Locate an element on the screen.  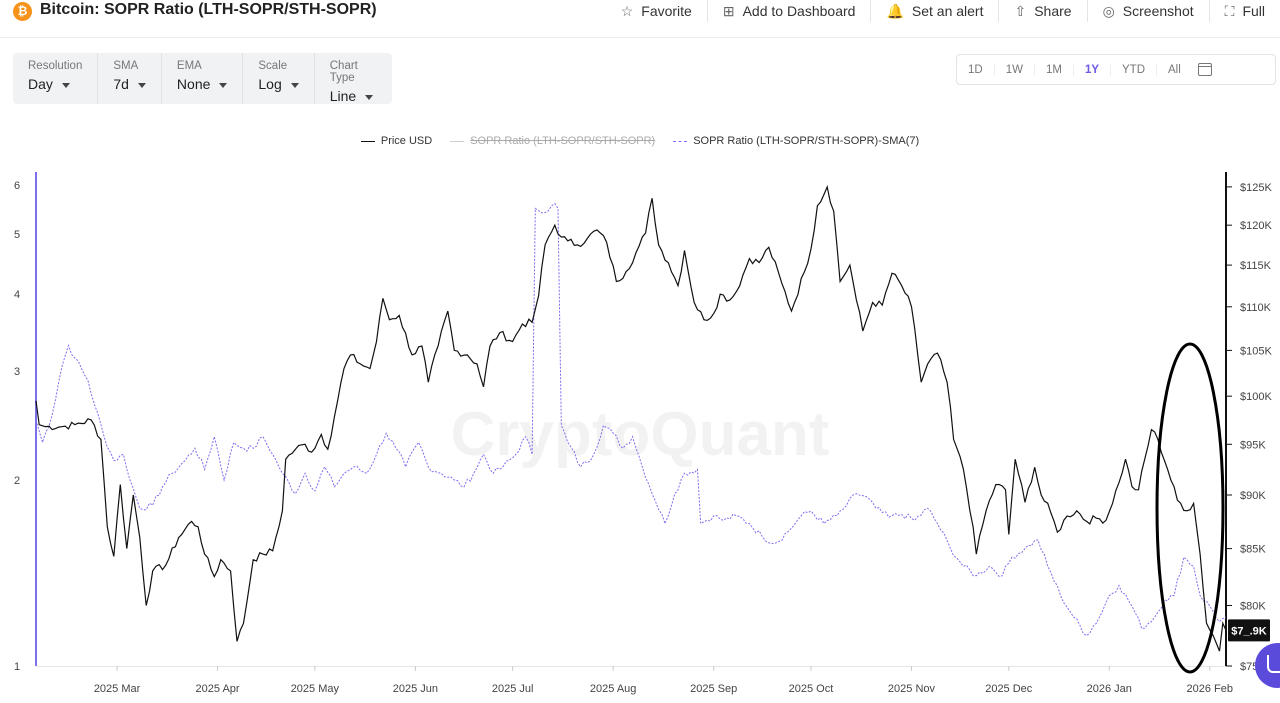
right-tick-label: $115K is located at coordinates (1256, 266).